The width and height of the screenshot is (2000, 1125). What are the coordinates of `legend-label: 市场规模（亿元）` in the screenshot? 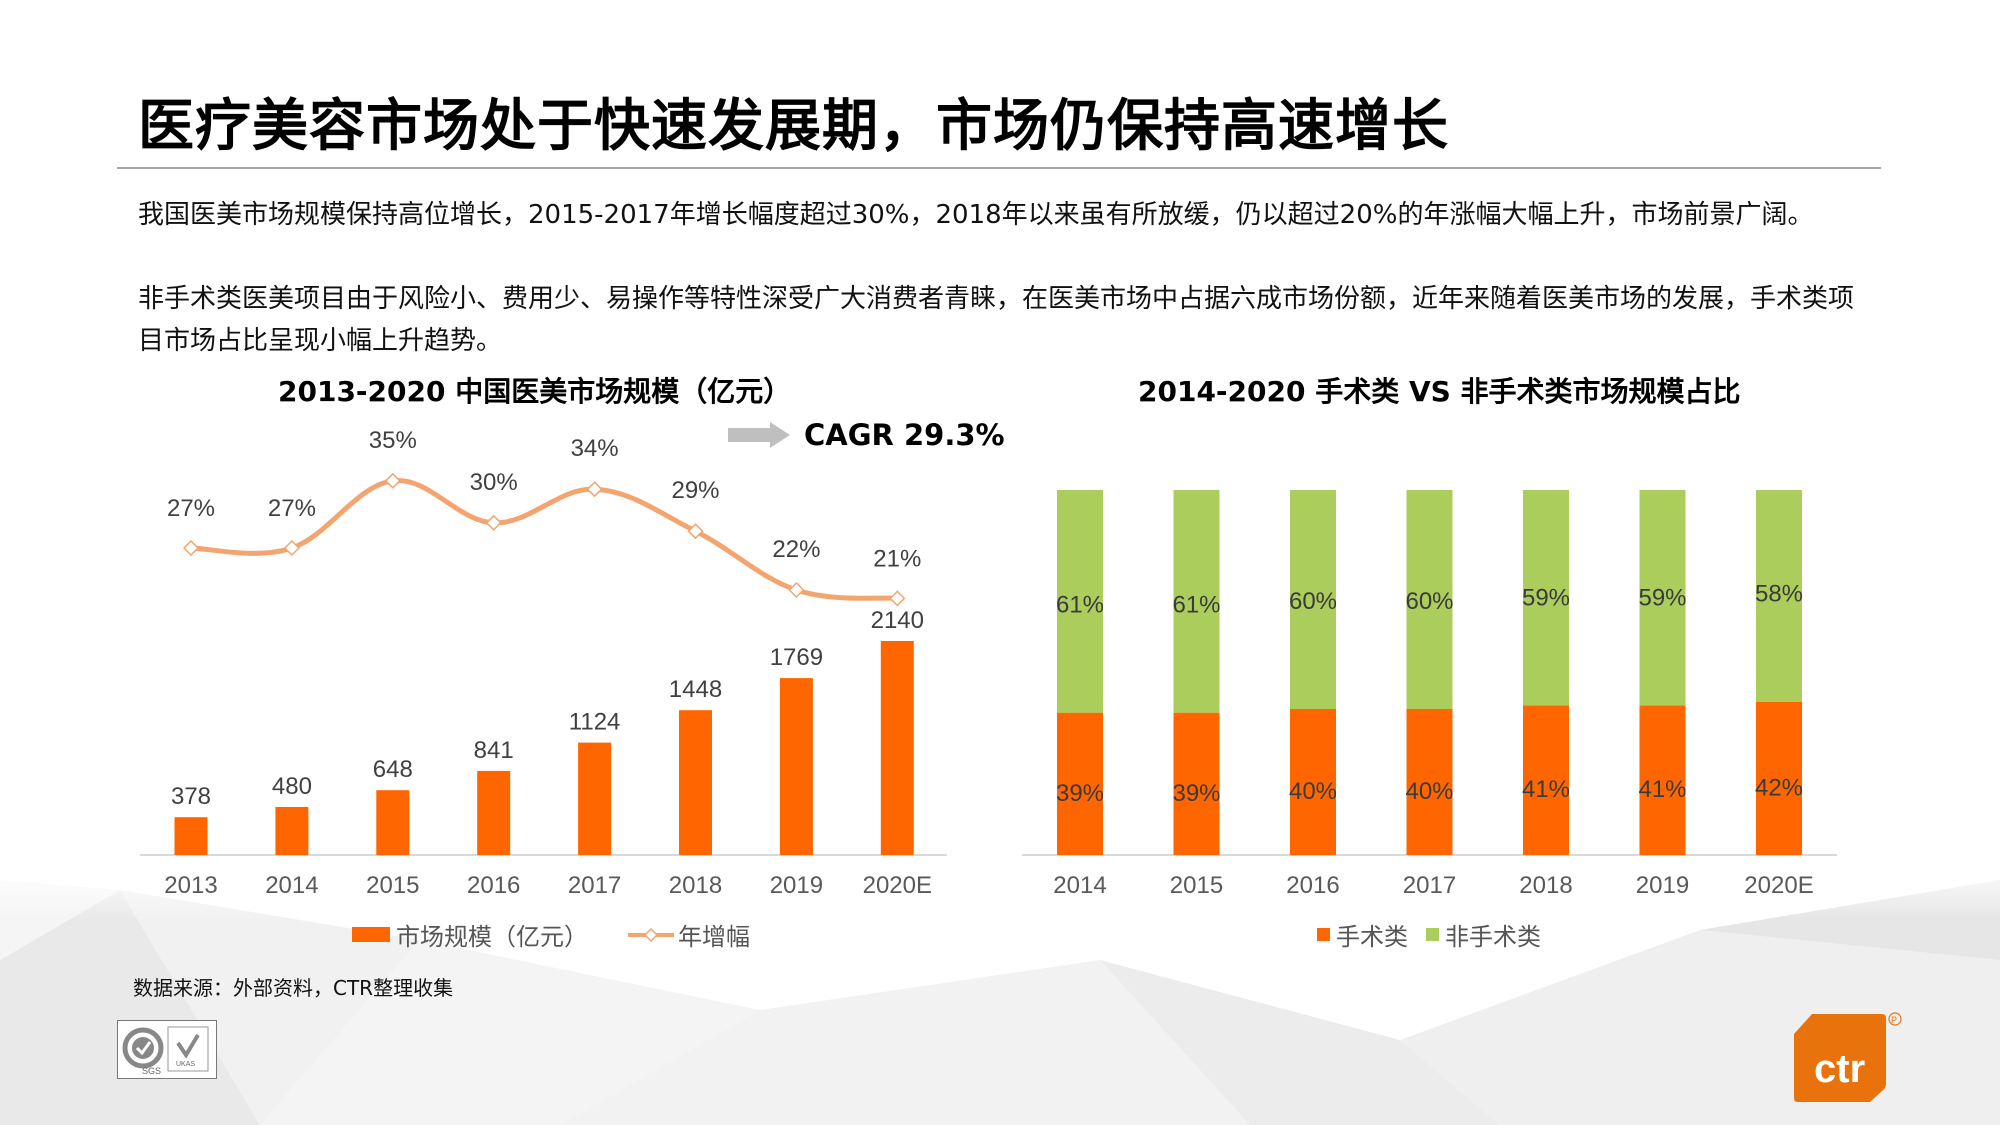 It's located at (492, 937).